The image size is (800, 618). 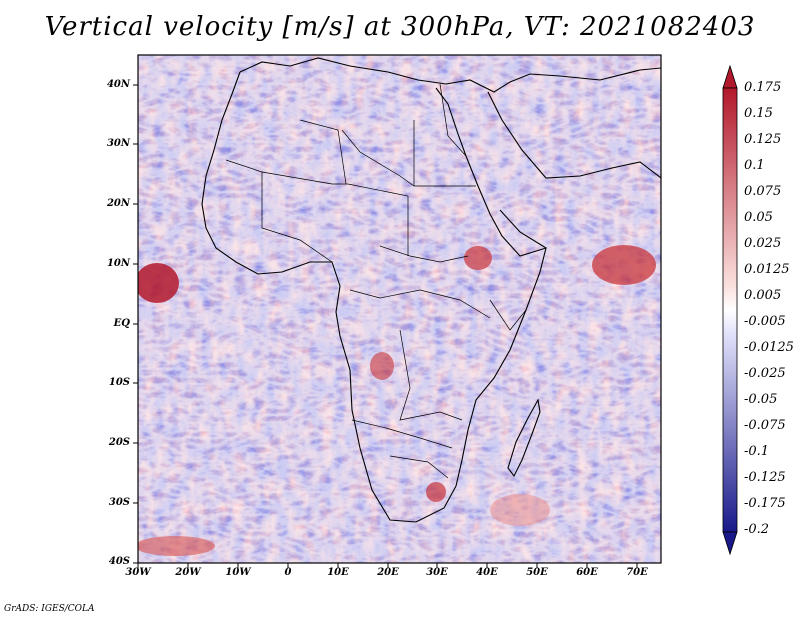 What do you see at coordinates (338, 572) in the screenshot?
I see `lon-label-10e: 10E` at bounding box center [338, 572].